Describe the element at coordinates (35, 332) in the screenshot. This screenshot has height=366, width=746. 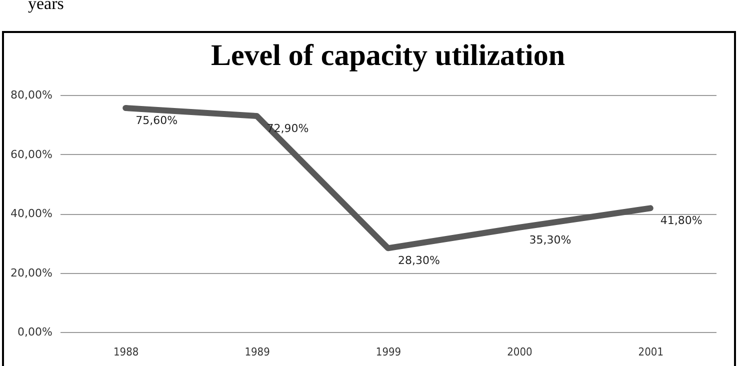
I see `y-tick-label: 0,00%` at that location.